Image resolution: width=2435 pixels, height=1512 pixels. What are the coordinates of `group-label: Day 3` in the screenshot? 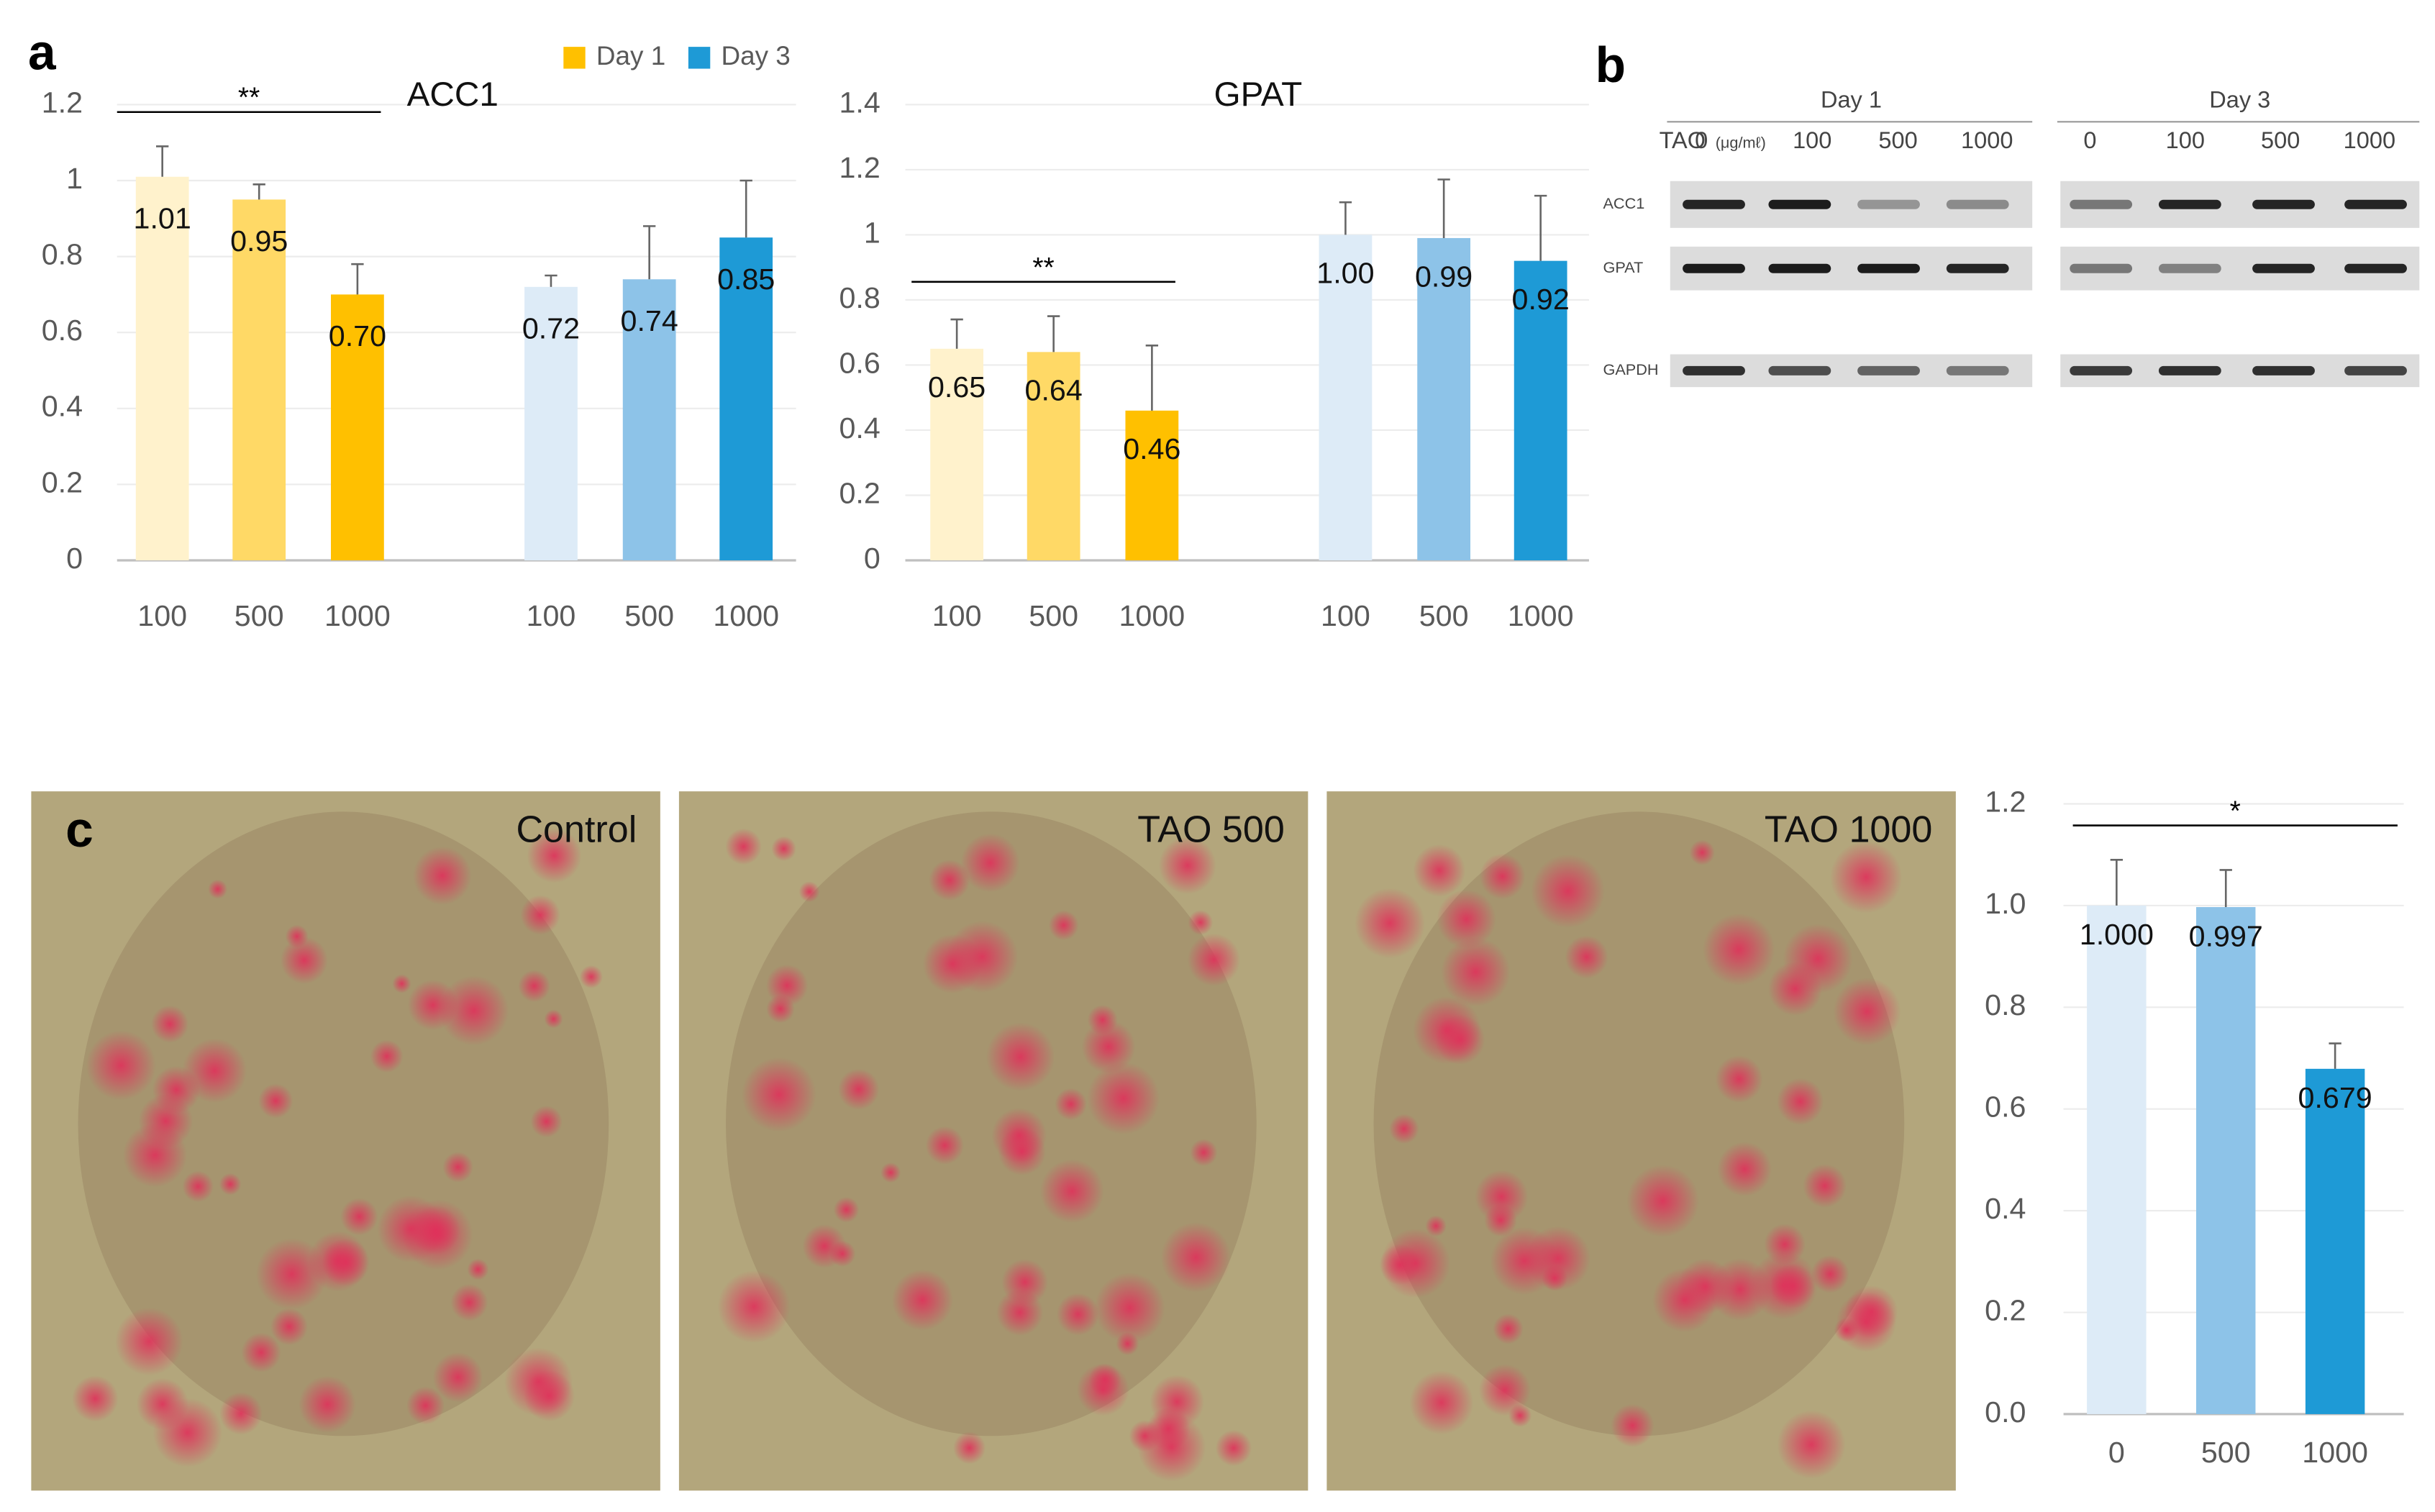 It's located at (2239, 100).